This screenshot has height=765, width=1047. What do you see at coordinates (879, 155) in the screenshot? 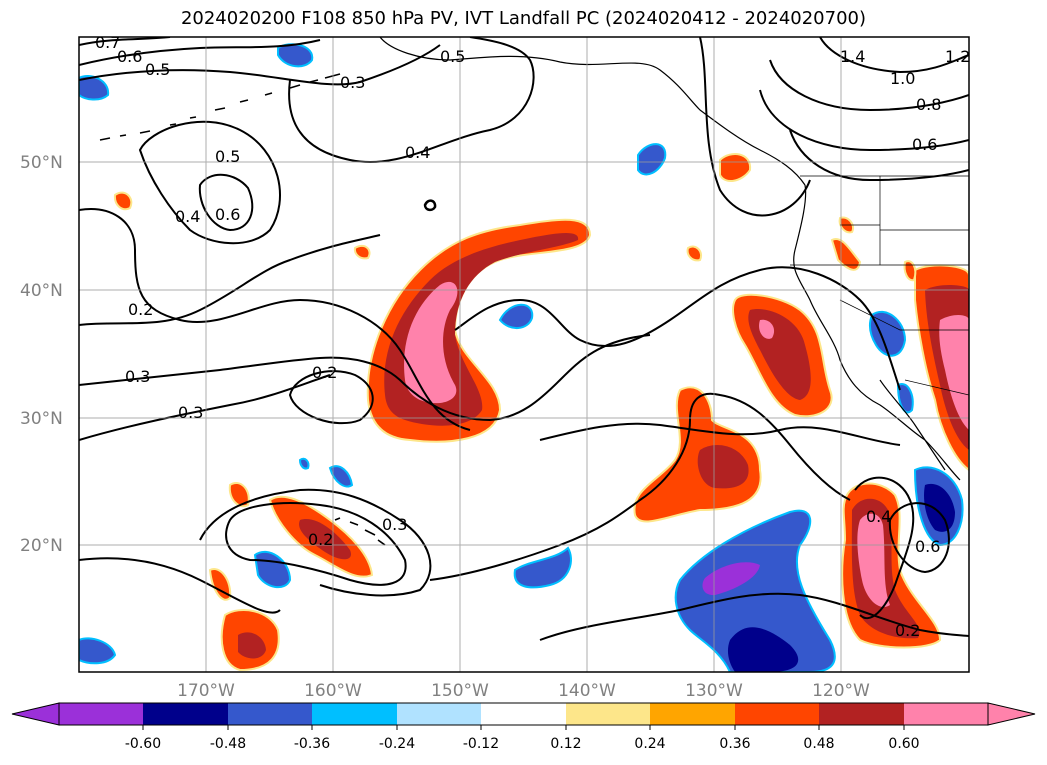
I see `contour-0.6-ne` at bounding box center [879, 155].